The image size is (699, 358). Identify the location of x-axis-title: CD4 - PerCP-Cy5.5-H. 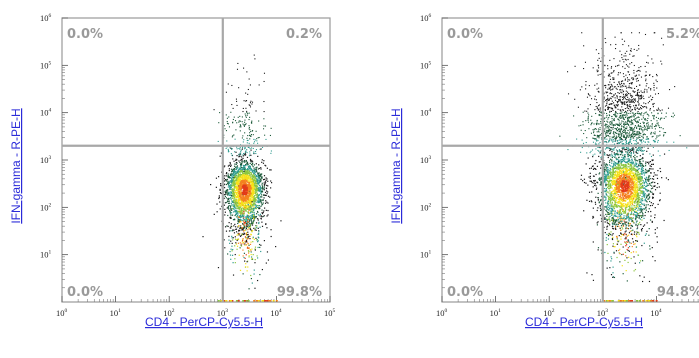
(204, 322).